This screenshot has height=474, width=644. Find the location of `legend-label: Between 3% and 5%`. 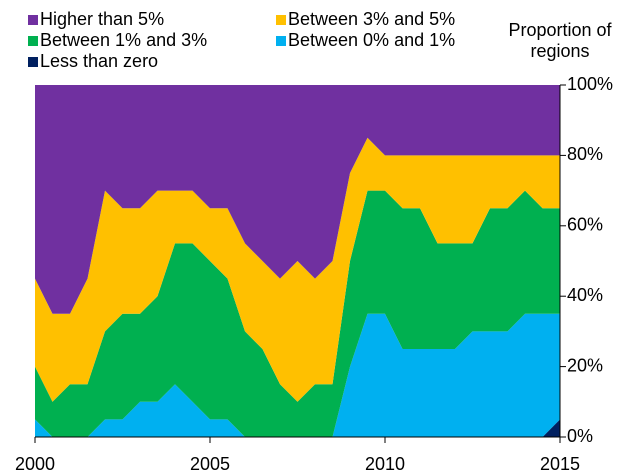

legend-label: Between 3% and 5% is located at coordinates (371, 19).